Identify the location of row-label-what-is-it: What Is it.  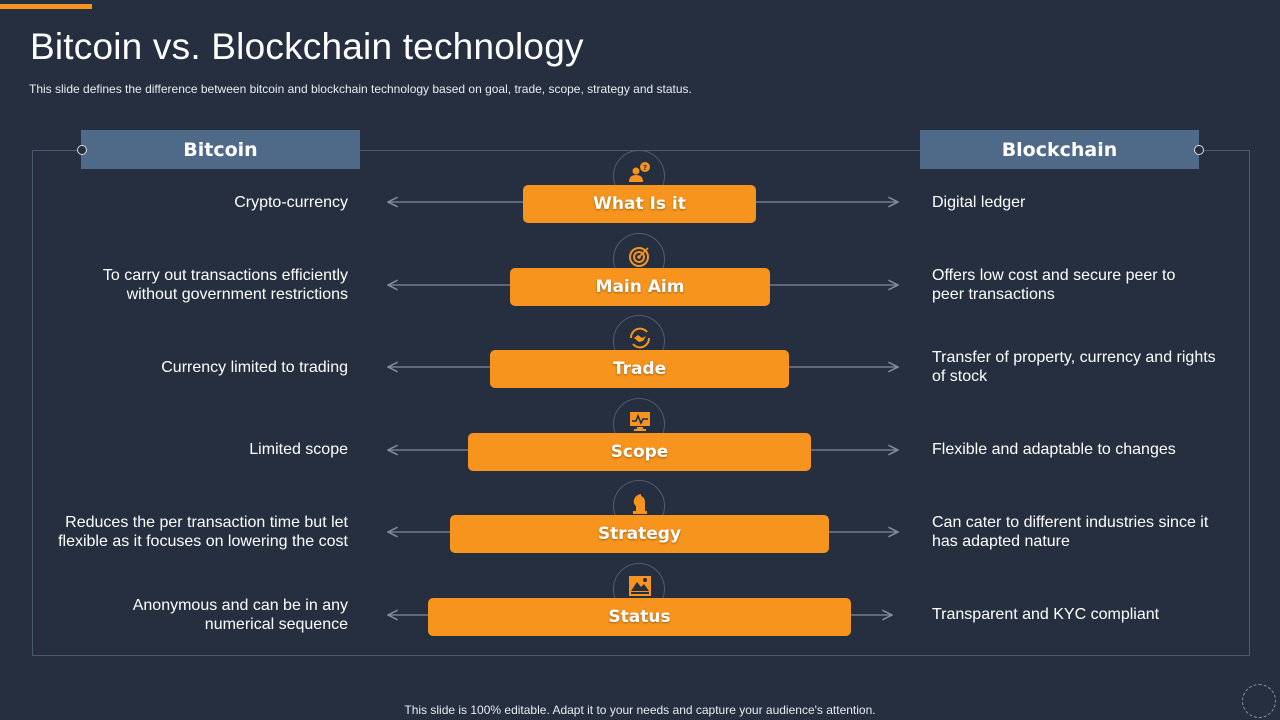
(639, 204).